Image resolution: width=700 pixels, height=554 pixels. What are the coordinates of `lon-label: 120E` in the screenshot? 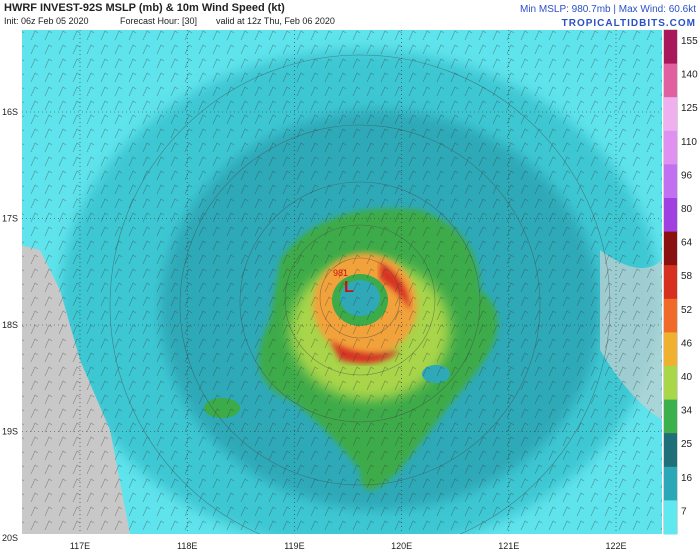 It's located at (401, 546).